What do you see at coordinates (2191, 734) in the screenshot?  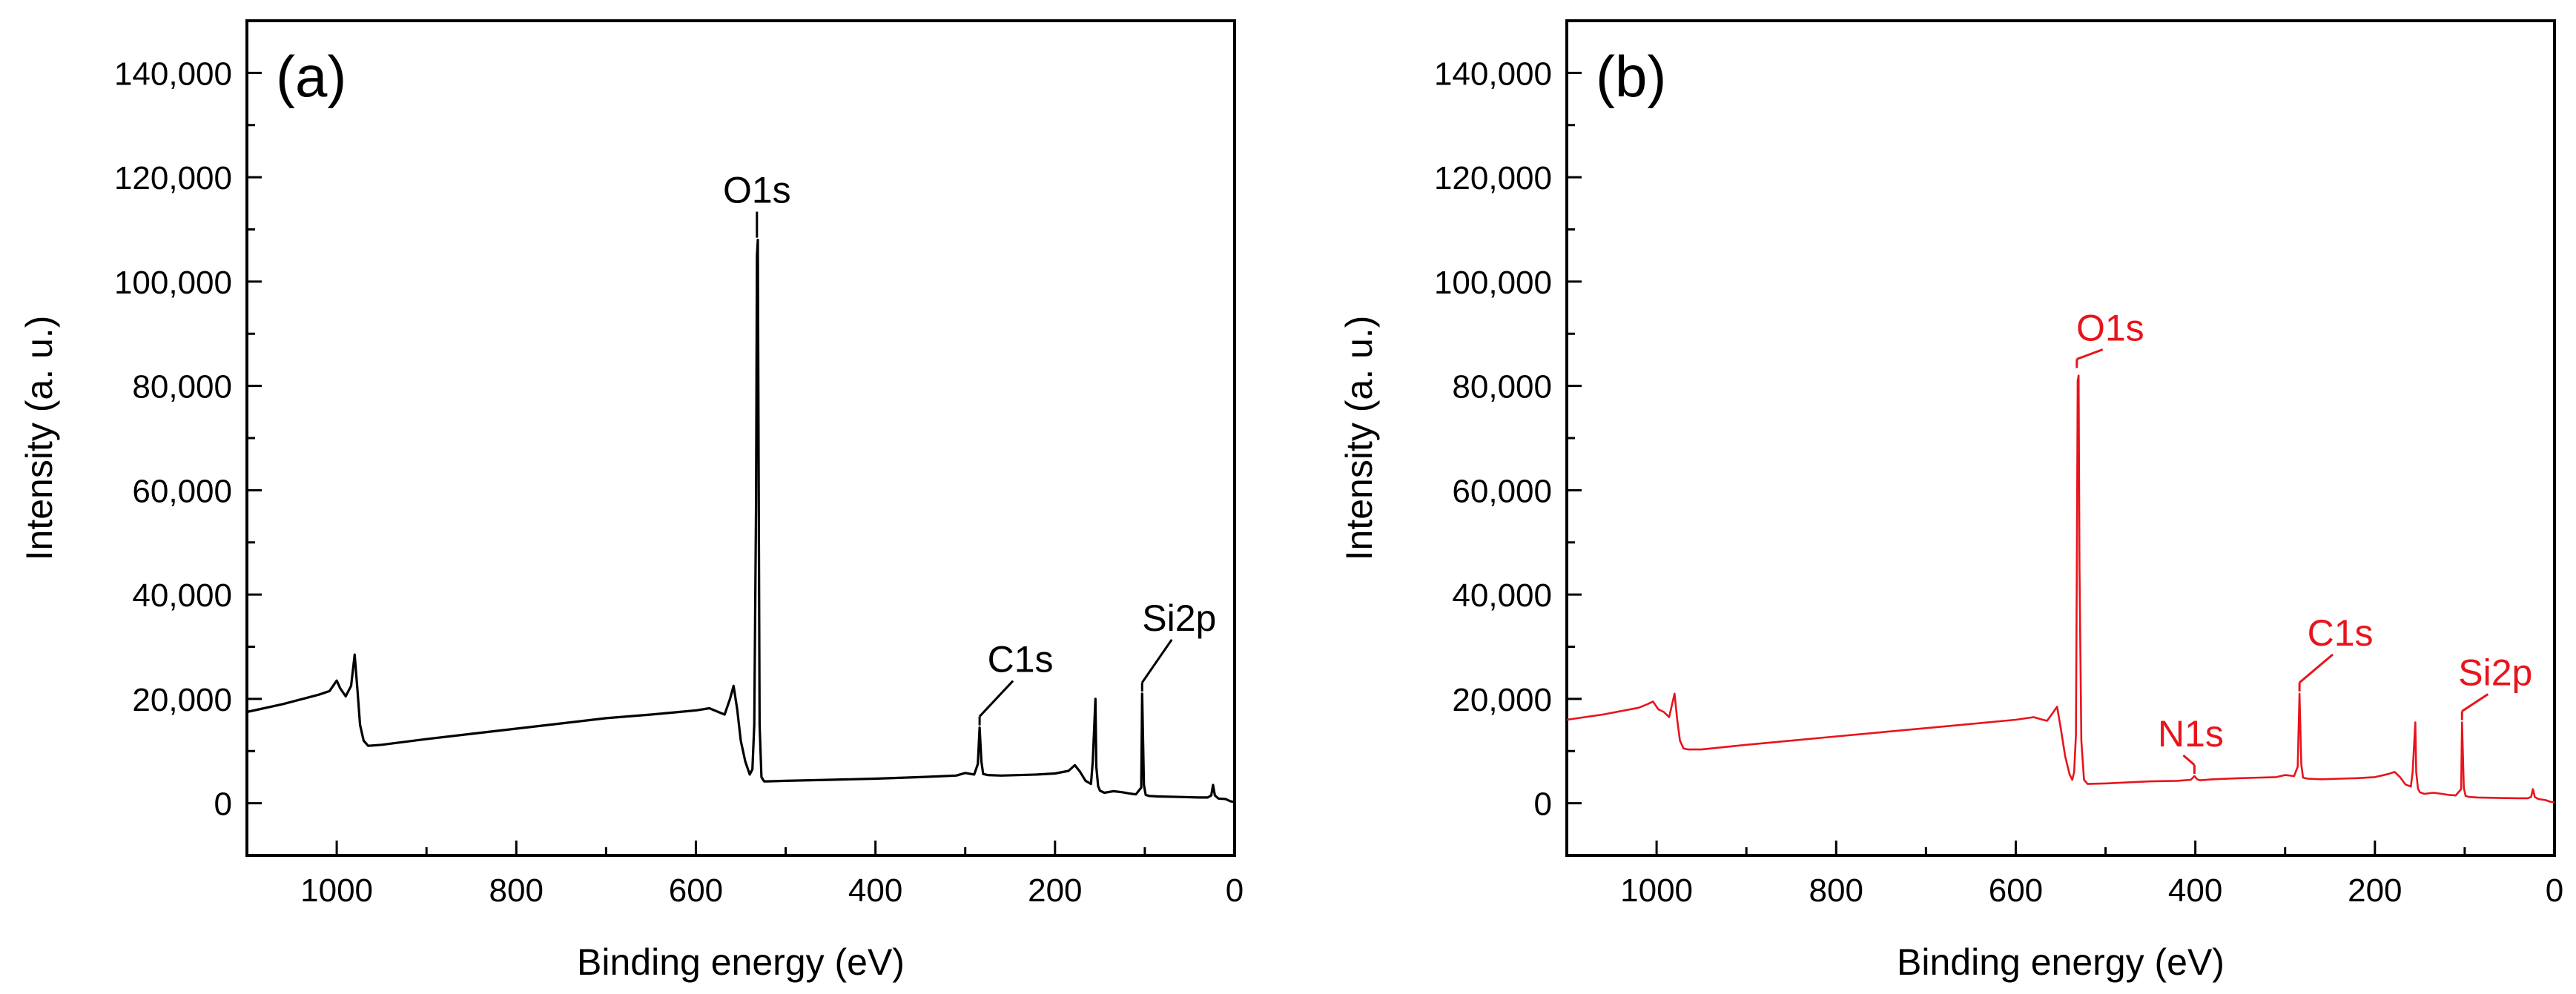 I see `peak-label-n1s: N1s` at bounding box center [2191, 734].